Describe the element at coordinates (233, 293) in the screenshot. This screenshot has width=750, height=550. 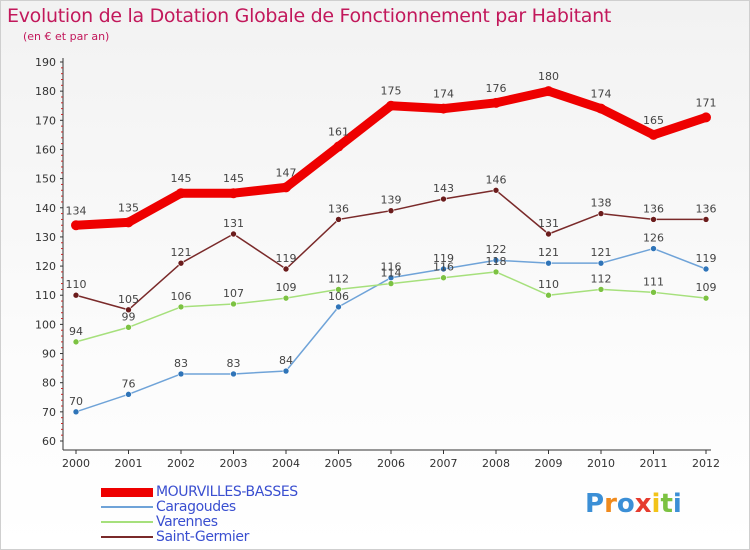
I see `data-label-varennes: 107` at that location.